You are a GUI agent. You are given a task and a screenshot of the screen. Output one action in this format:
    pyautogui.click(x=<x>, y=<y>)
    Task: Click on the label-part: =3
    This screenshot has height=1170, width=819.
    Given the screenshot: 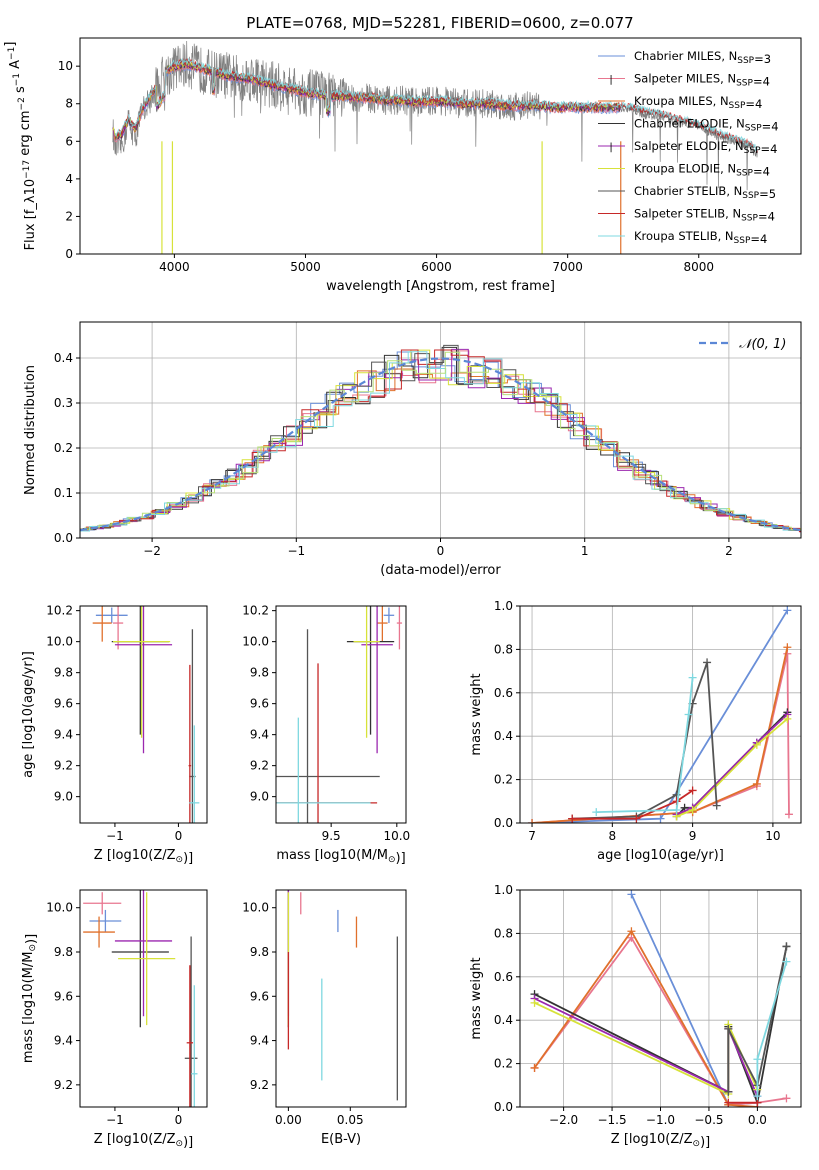 What is the action you would take?
    pyautogui.click(x=762, y=59)
    